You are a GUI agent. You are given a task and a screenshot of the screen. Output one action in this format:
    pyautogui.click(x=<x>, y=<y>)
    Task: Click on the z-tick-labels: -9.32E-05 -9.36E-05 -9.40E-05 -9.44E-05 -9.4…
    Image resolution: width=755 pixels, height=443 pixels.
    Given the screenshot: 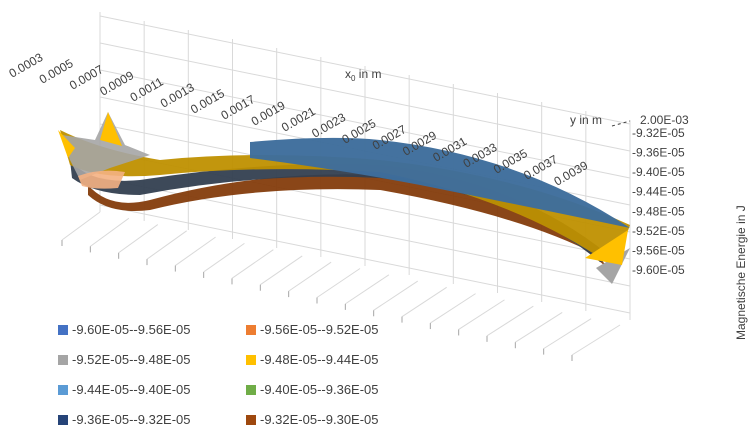 What is the action you would take?
    pyautogui.click(x=658, y=201)
    